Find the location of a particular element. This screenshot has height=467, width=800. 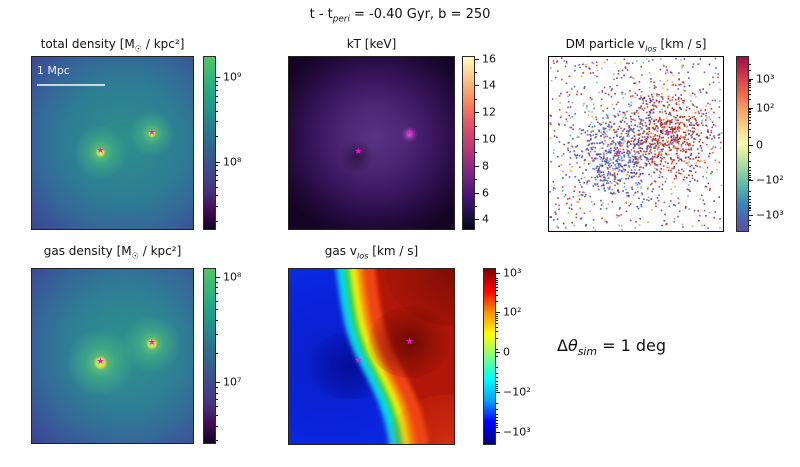

colorbar-dm-vlos: 10³ 10² 0 −10² −10³ is located at coordinates (760, 144).